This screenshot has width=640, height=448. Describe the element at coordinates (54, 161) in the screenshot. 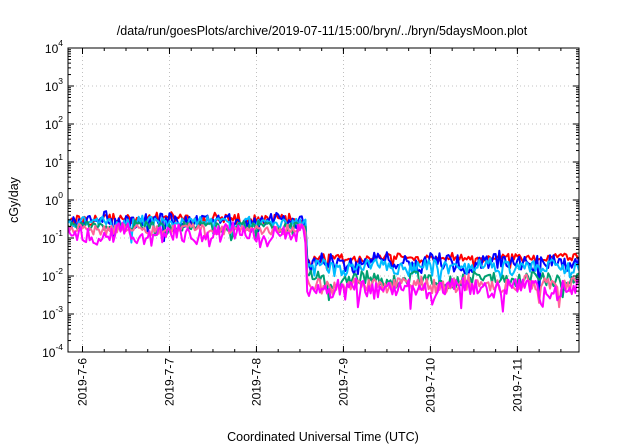

I see `y-tick-label: 10¹` at that location.